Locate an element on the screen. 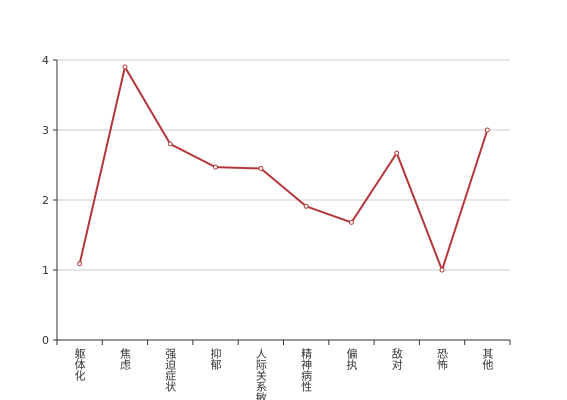 The height and width of the screenshot is (400, 567). x-tick-label: 偏执 is located at coordinates (351, 359).